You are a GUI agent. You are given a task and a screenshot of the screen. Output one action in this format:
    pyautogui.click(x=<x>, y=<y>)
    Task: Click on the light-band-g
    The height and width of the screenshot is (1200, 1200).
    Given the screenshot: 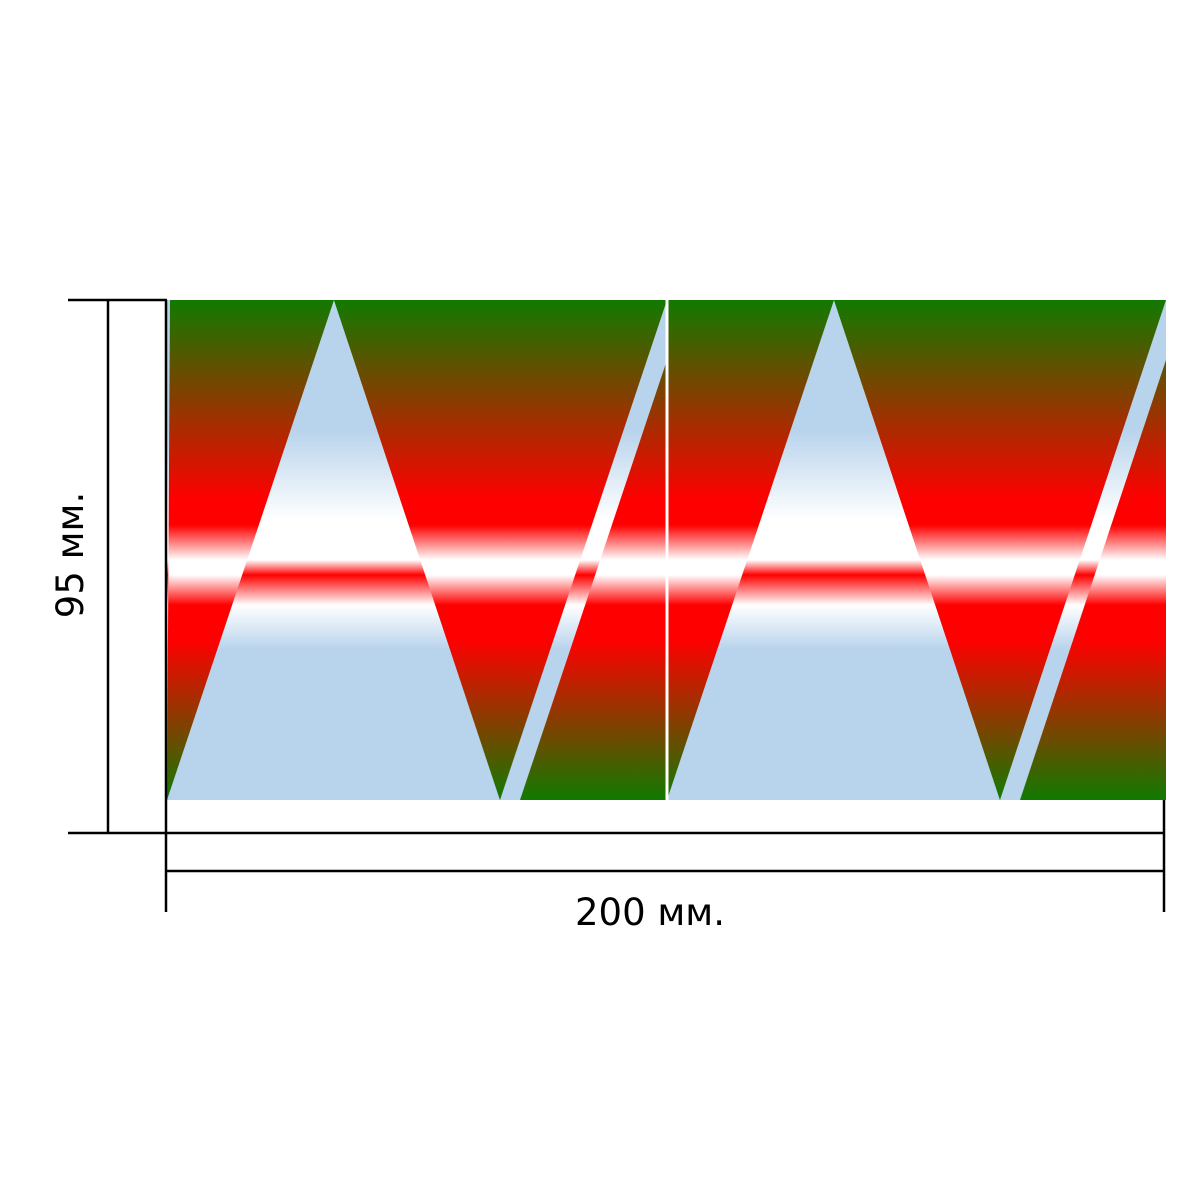 What is the action you would take?
    pyautogui.click(x=1000, y=550)
    